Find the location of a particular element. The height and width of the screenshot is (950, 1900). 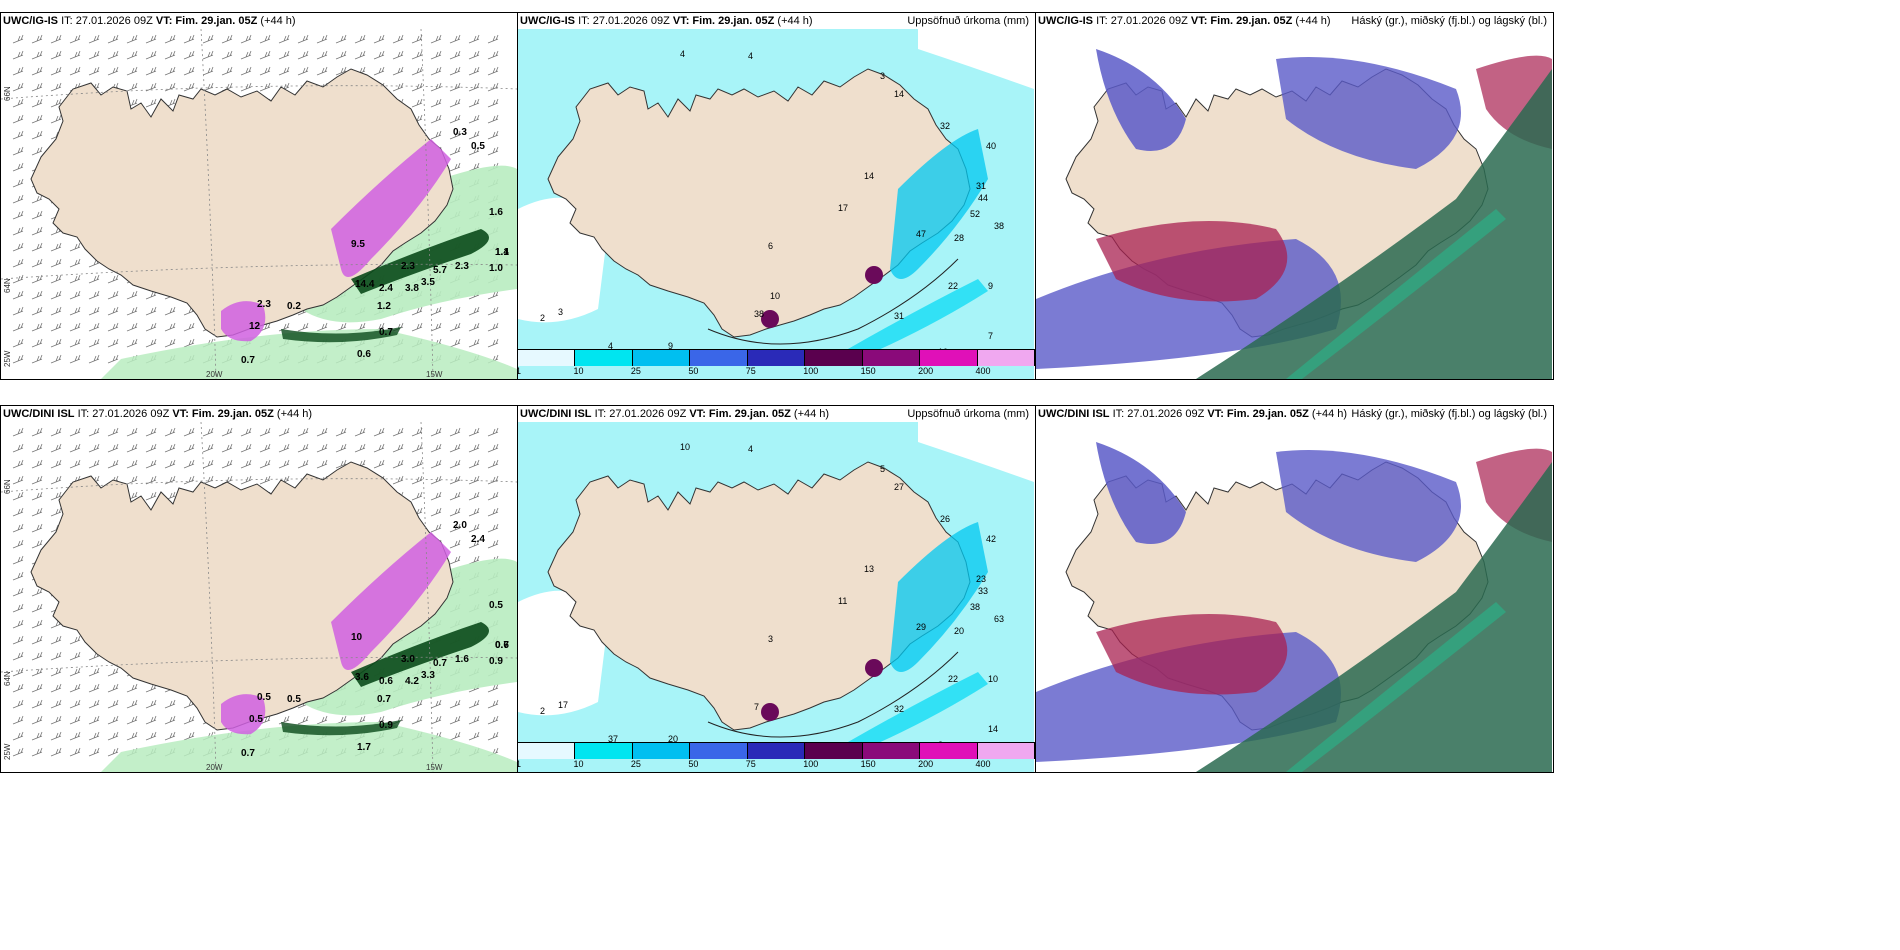

precip-value-label: 0.5 is located at coordinates (256, 719).